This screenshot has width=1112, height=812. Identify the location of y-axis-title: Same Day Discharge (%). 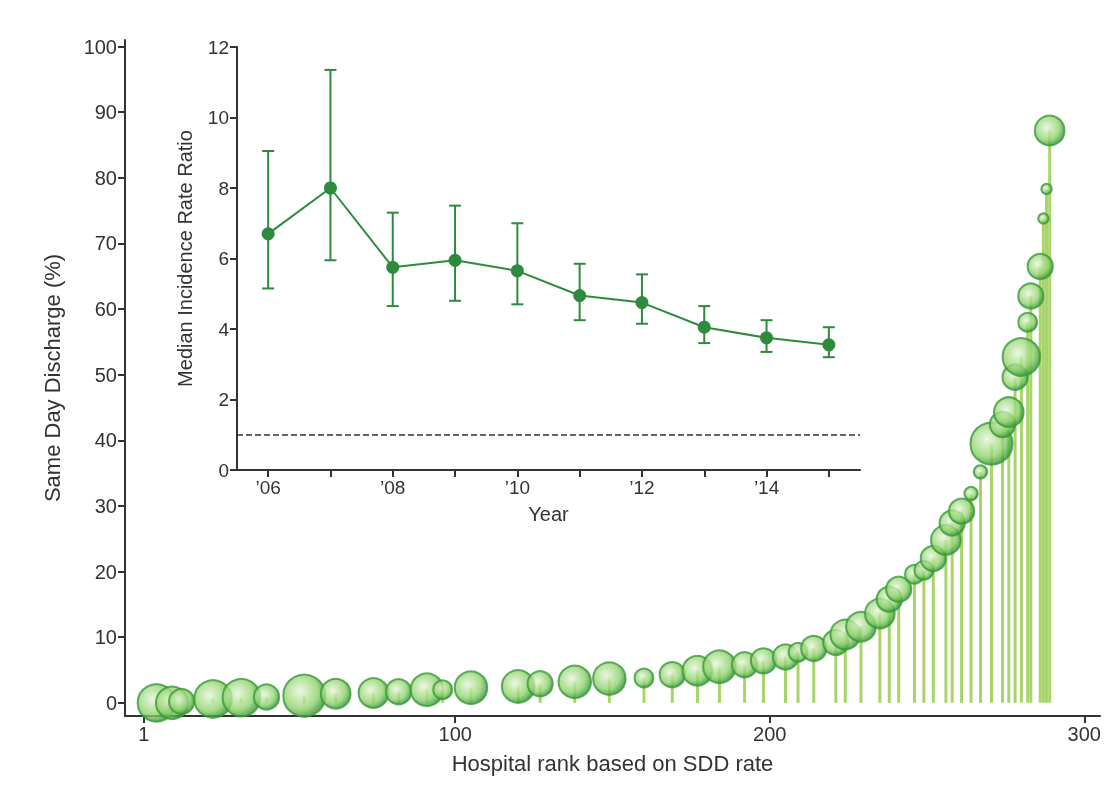
(52, 378).